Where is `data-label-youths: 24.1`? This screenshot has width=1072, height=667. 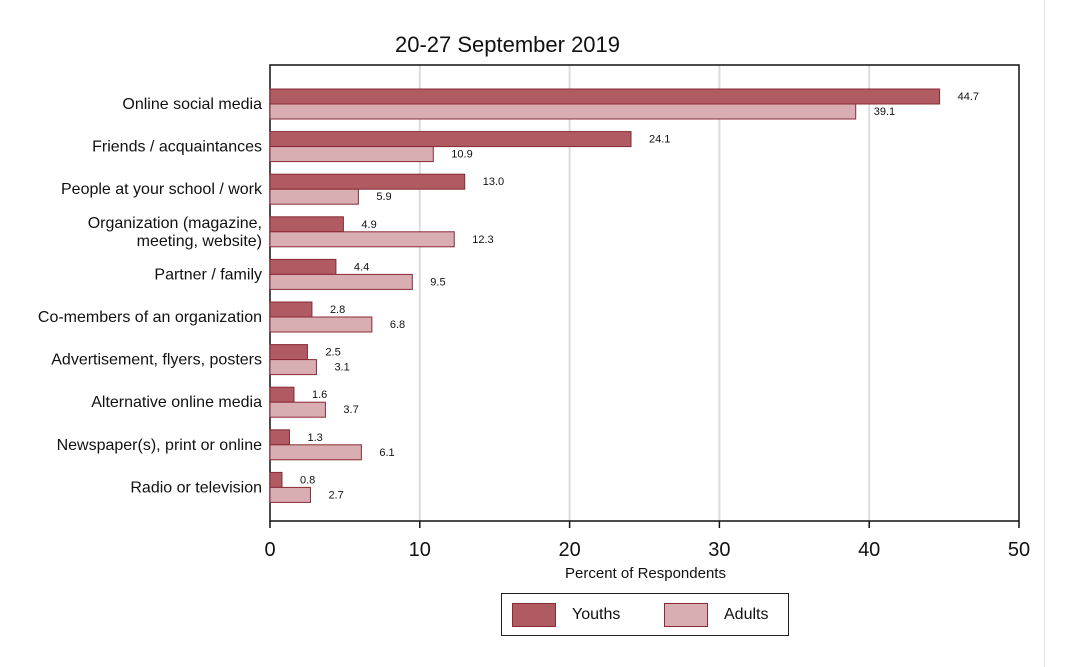
data-label-youths: 24.1 is located at coordinates (659, 140).